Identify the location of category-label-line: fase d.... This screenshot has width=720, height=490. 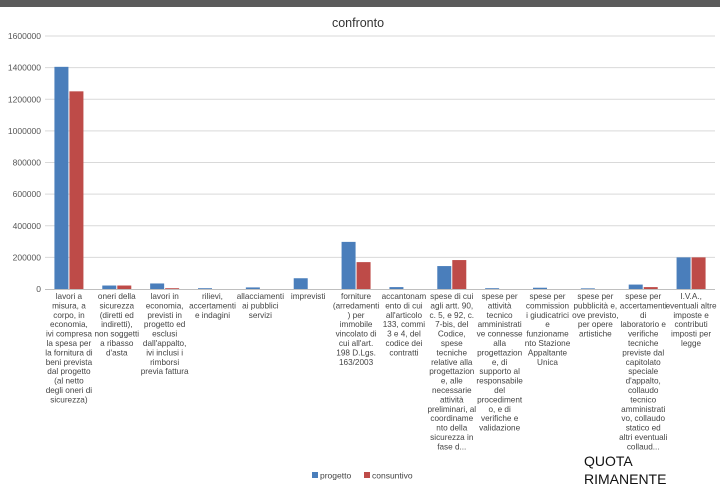
(451, 446).